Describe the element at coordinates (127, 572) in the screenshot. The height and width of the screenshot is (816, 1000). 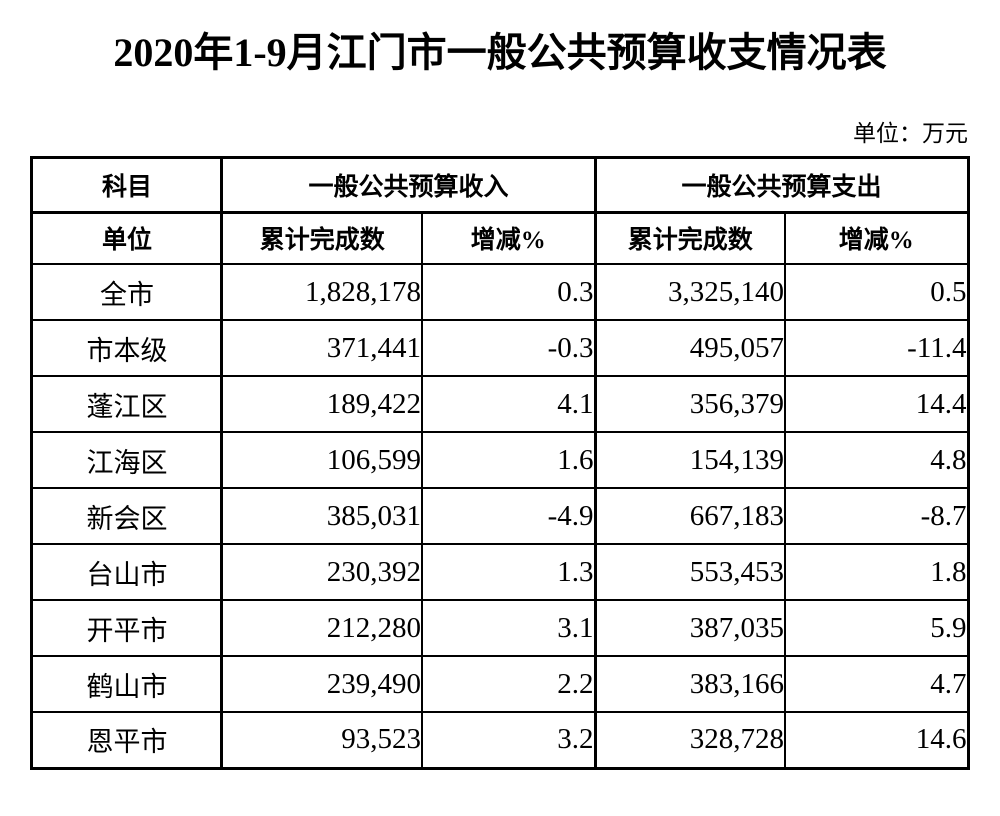
I see `row-label: 台山市` at that location.